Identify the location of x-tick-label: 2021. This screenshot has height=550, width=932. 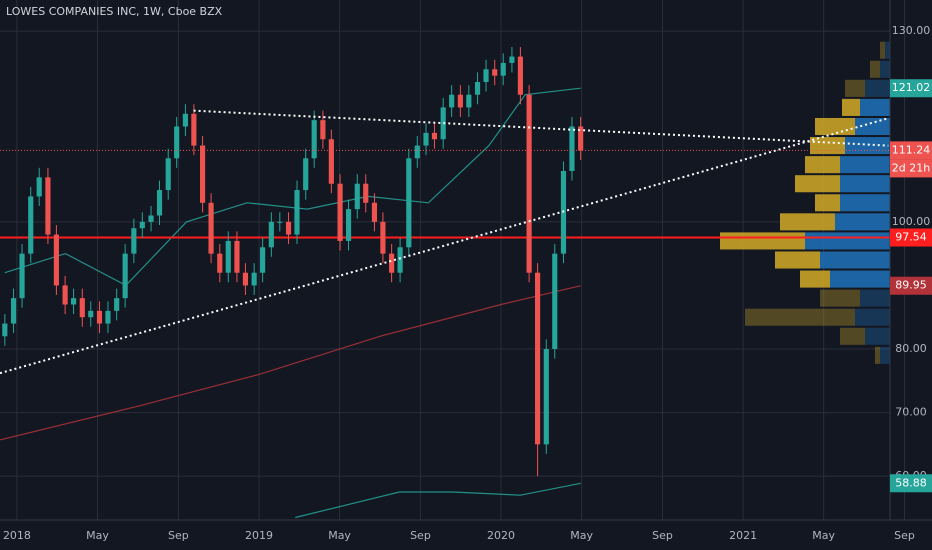
(743, 535).